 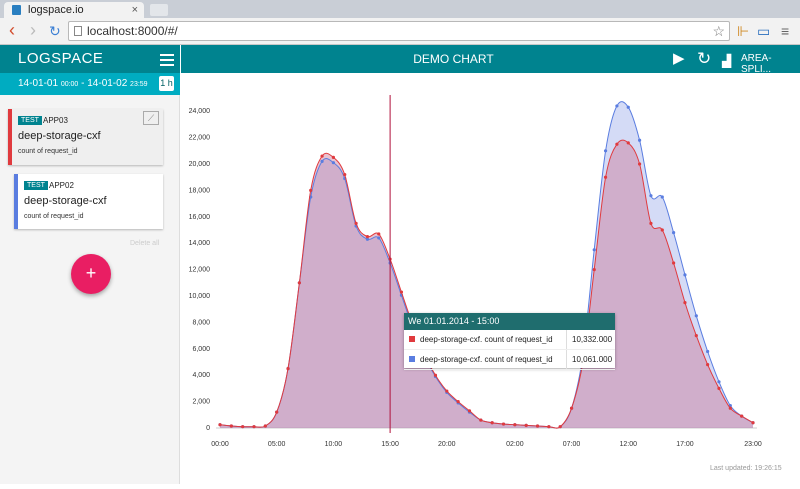 What do you see at coordinates (12, 30) in the screenshot?
I see `back-icon: ‹` at bounding box center [12, 30].